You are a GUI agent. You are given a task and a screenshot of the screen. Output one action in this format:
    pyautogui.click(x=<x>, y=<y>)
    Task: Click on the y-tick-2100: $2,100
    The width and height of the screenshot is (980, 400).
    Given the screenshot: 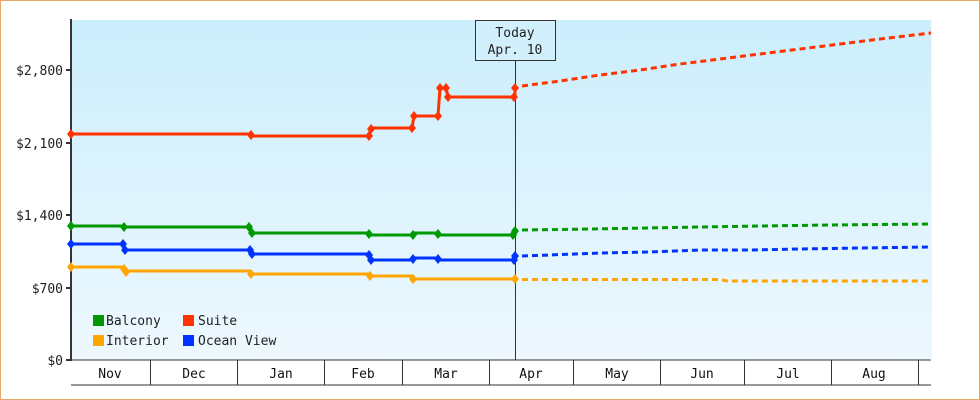 What is the action you would take?
    pyautogui.click(x=39, y=144)
    